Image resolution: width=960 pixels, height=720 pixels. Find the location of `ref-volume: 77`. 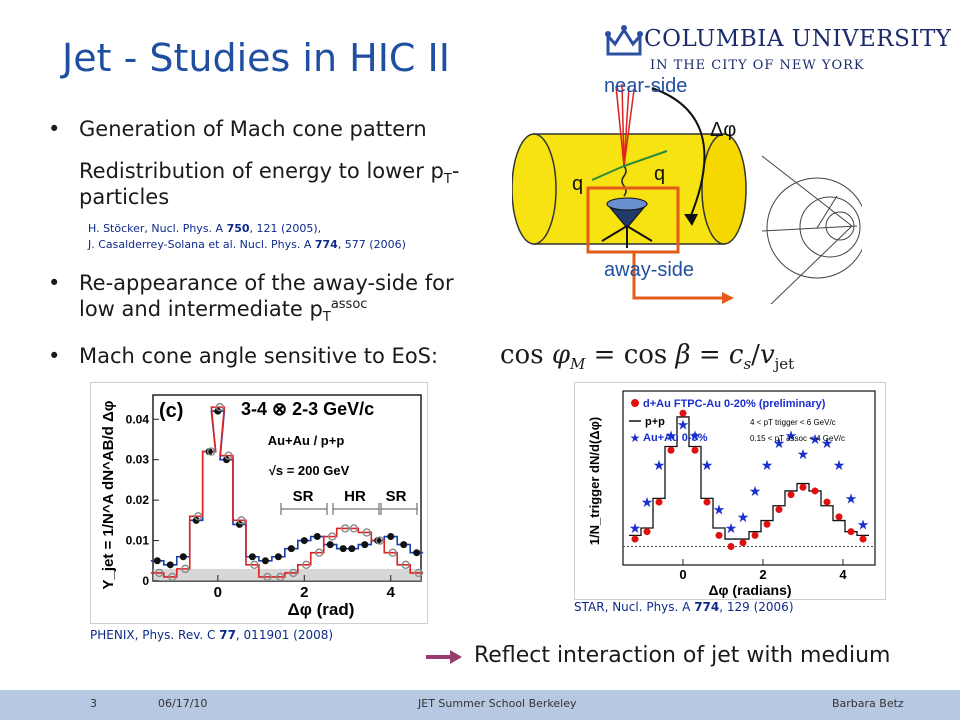

ref-volume: 77 is located at coordinates (227, 635).